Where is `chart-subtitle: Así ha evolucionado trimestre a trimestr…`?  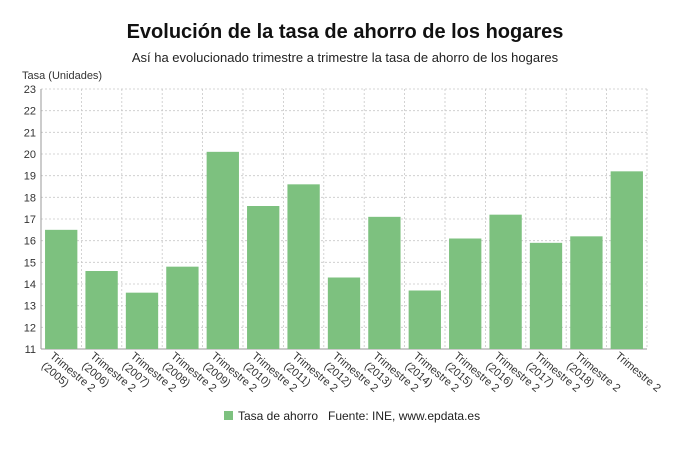
chart-subtitle: Así ha evolucionado trimestre a trimestr… is located at coordinates (345, 57).